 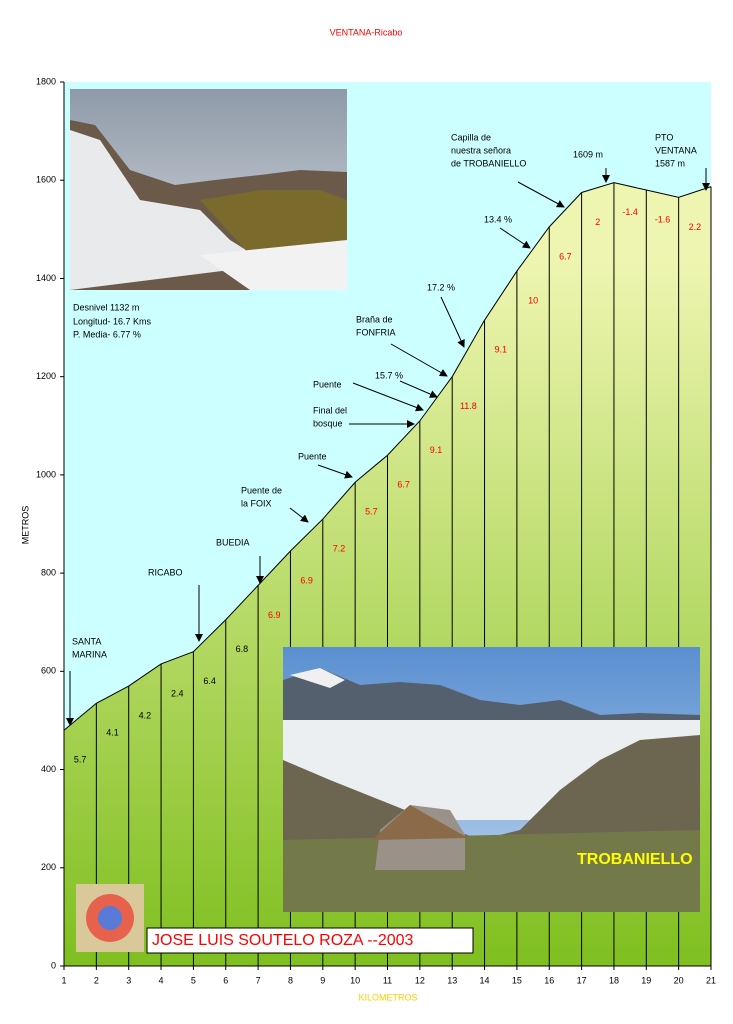 I want to click on x-tick-label: 14, so click(x=485, y=980).